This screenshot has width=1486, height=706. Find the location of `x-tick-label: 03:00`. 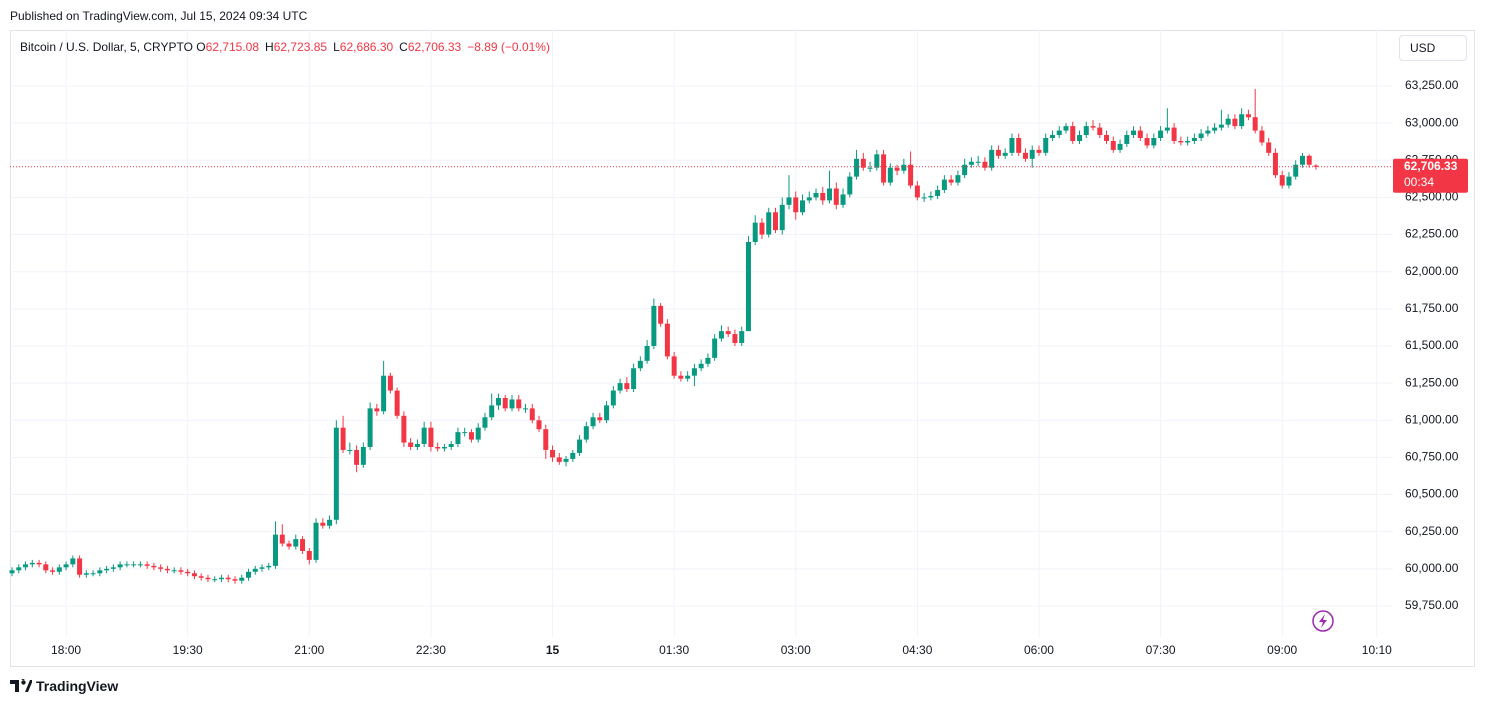

x-tick-label: 03:00 is located at coordinates (796, 650).